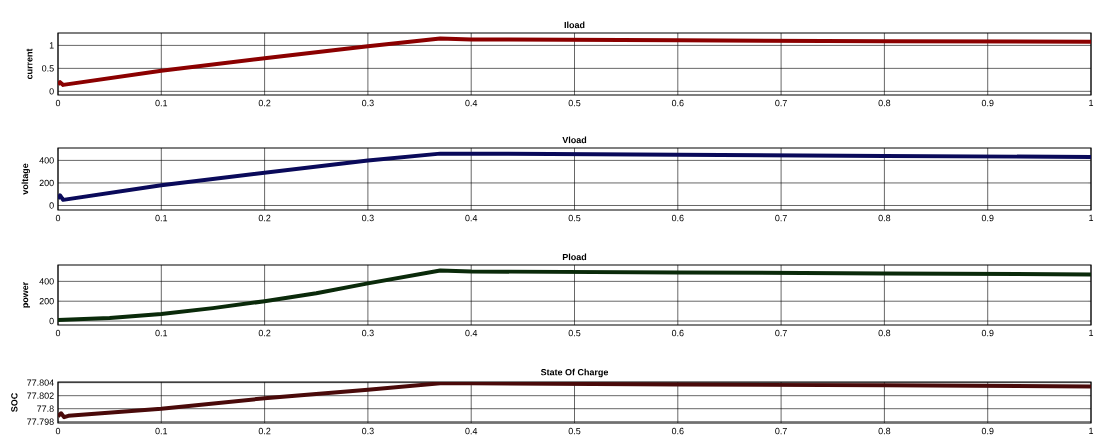  I want to click on chart-title: State Of Charge, so click(574, 373).